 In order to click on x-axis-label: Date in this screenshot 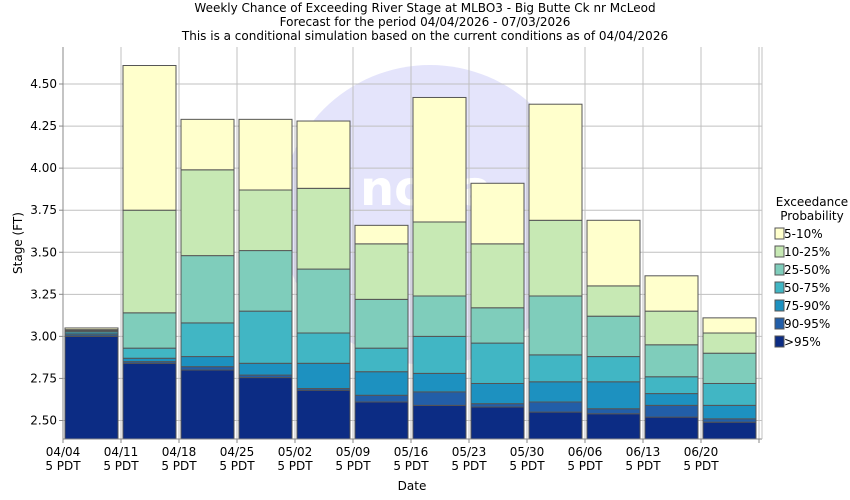, I will do `click(412, 486)`.